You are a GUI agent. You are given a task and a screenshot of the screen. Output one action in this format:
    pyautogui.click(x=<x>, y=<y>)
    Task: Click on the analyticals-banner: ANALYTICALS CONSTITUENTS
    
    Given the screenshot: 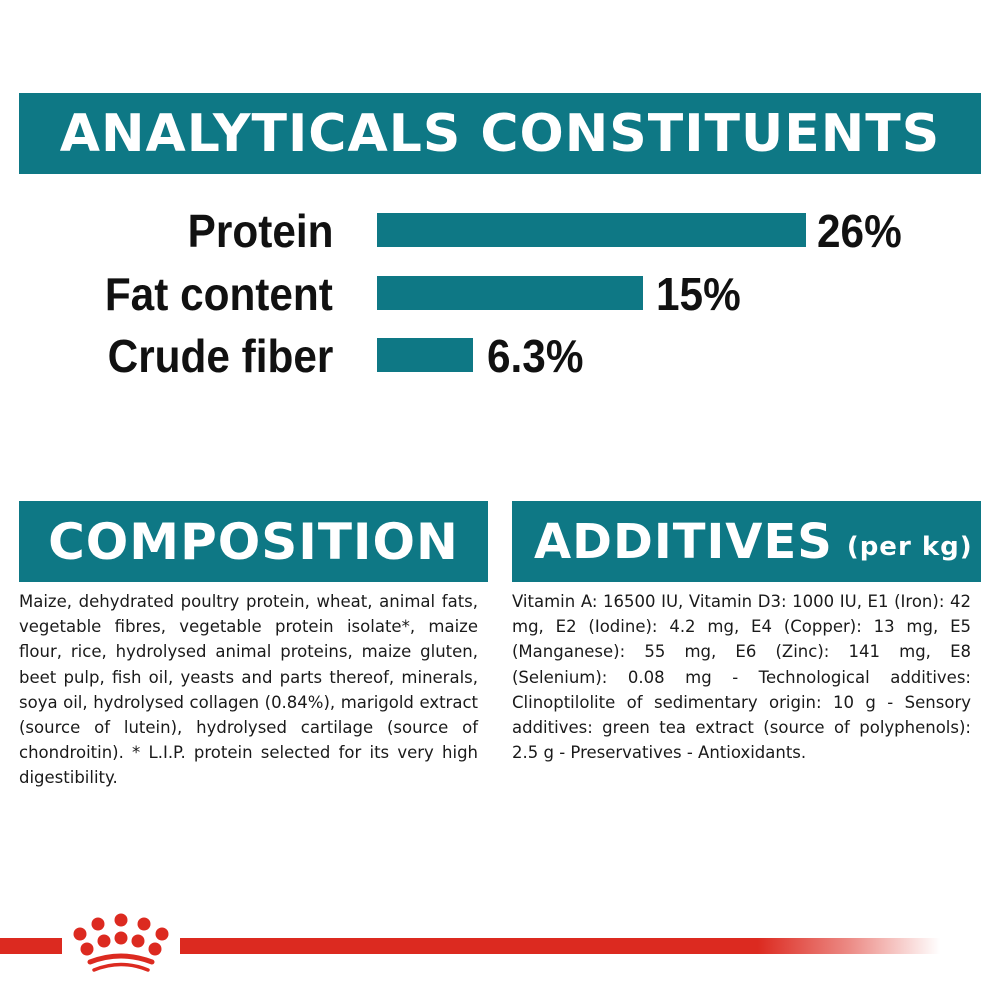 What is the action you would take?
    pyautogui.click(x=500, y=133)
    